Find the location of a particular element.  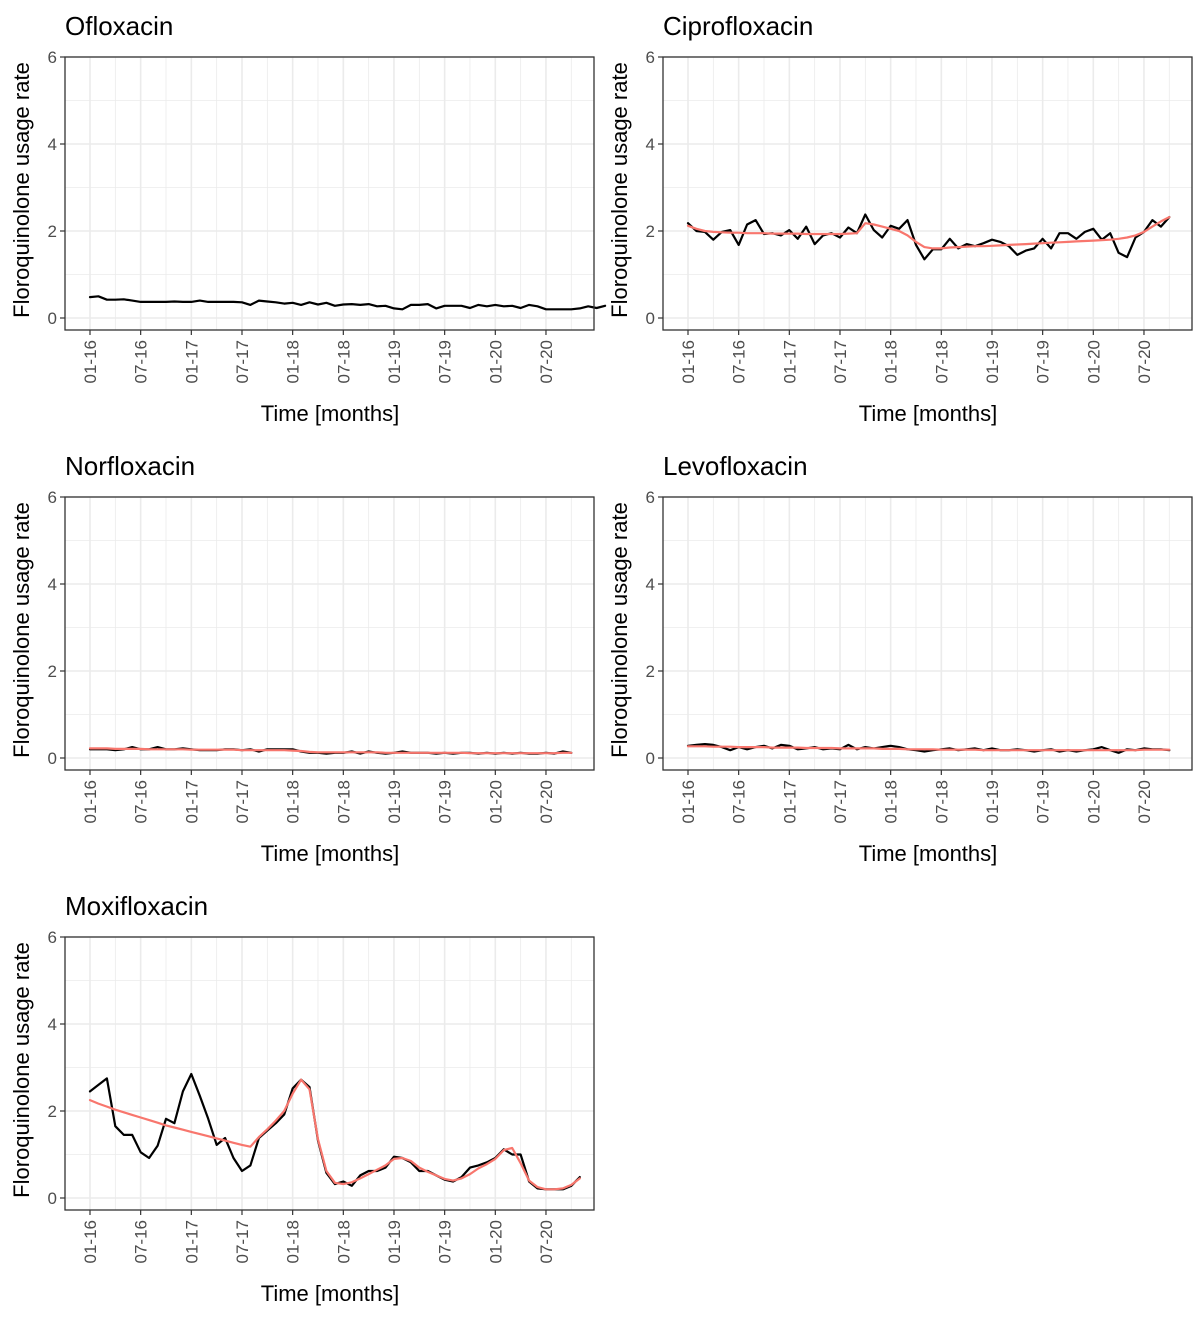

chart-title: Ofloxacin is located at coordinates (119, 26).